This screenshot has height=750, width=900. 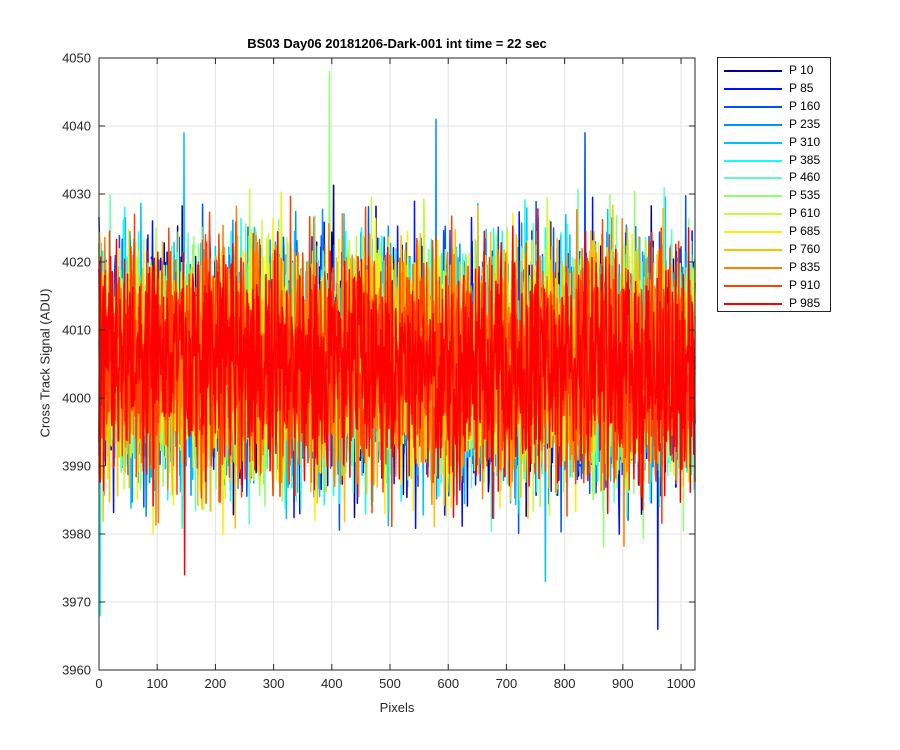 I want to click on y-tick-label: 3960, so click(x=76, y=670).